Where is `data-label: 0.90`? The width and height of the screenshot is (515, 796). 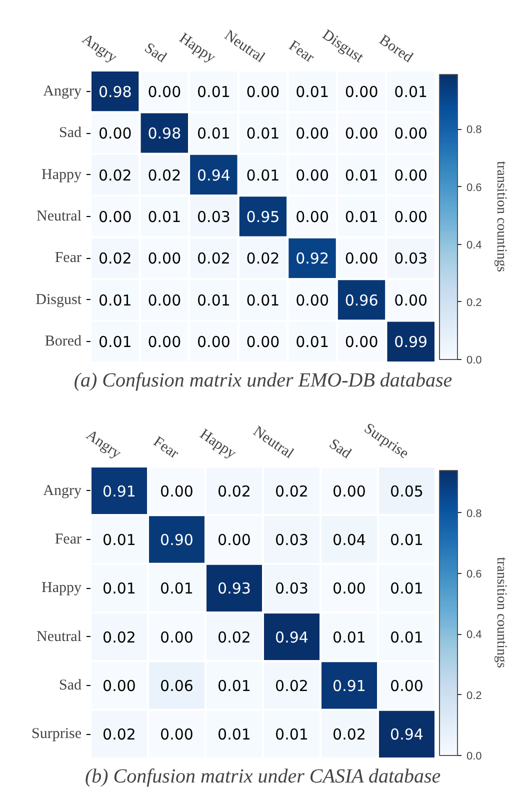 data-label: 0.90 is located at coordinates (177, 540).